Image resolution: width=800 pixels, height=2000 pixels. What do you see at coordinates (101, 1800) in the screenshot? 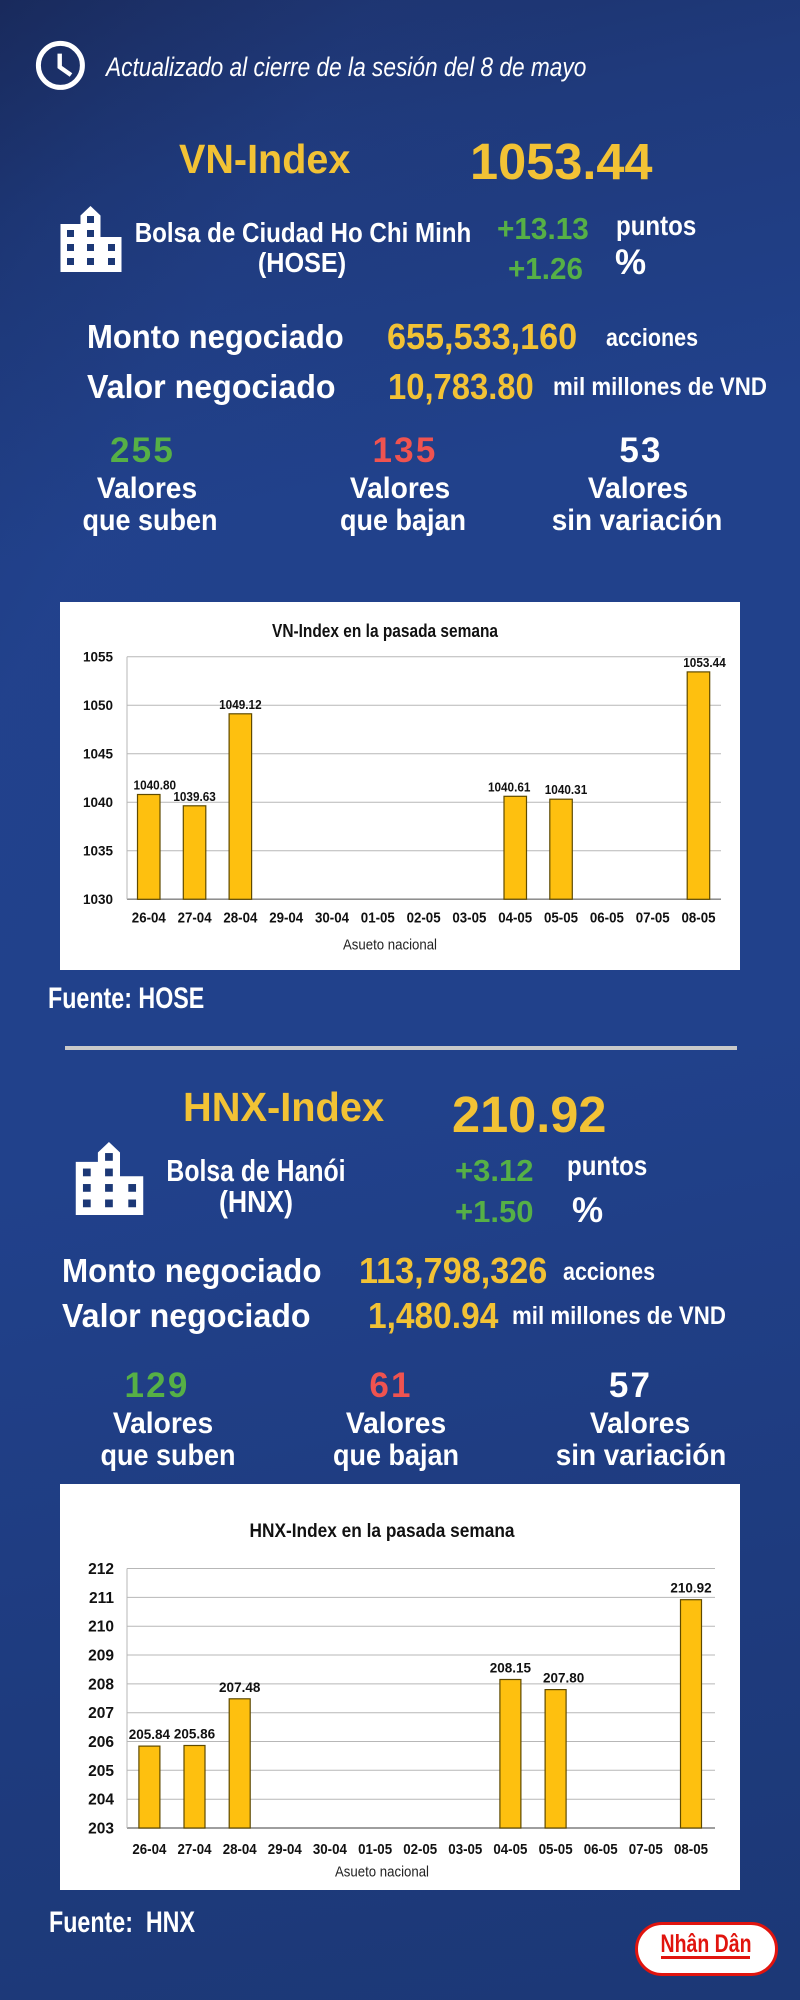
I see `svg-text: 204` at bounding box center [101, 1800].